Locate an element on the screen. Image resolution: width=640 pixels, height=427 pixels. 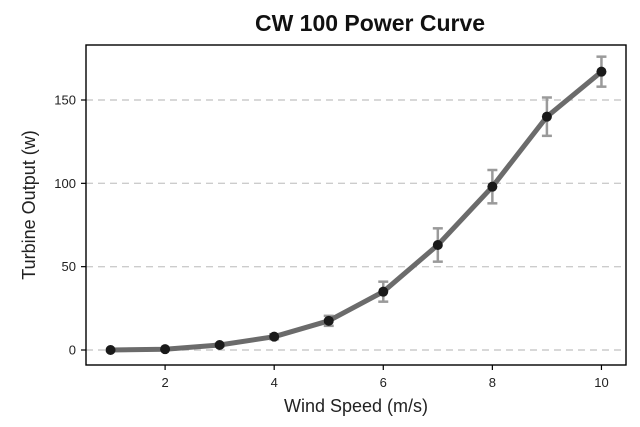
x-tick-label-3: 8 is located at coordinates (492, 382).